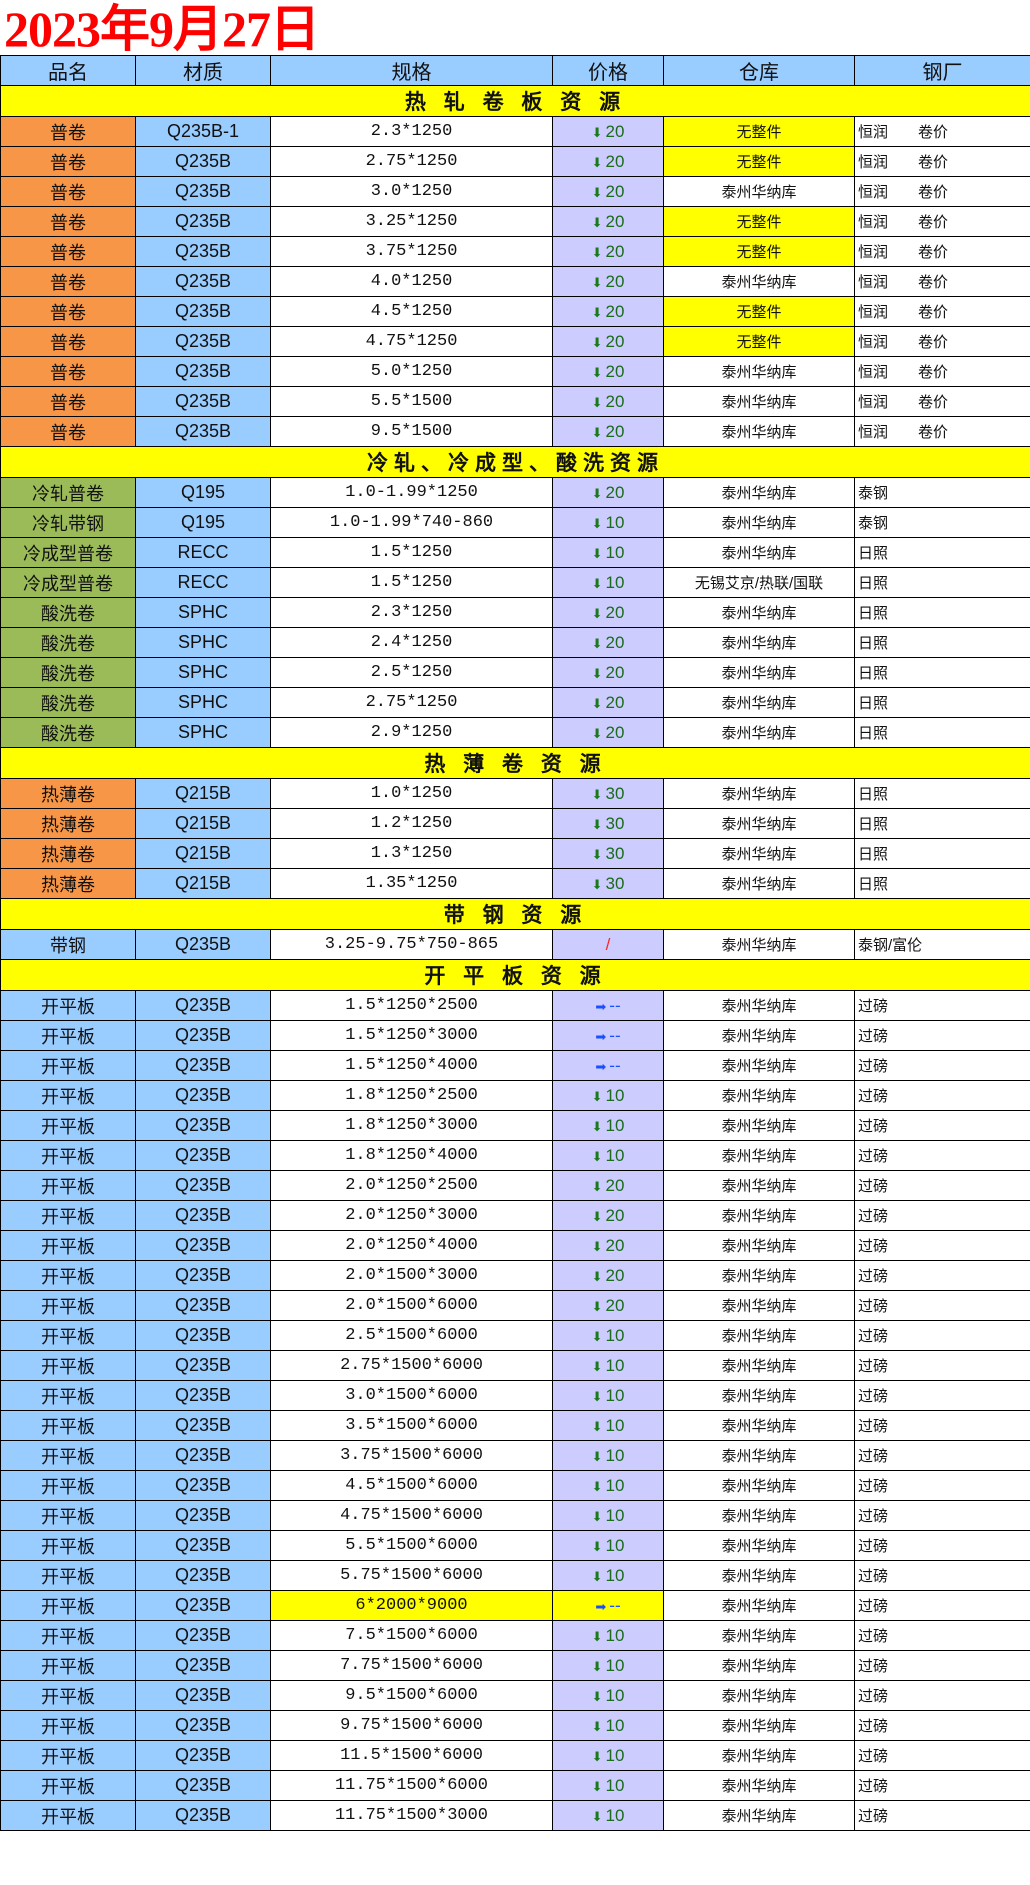  Describe the element at coordinates (411, 161) in the screenshot. I see `spec-cell: 2.75*1250` at that location.